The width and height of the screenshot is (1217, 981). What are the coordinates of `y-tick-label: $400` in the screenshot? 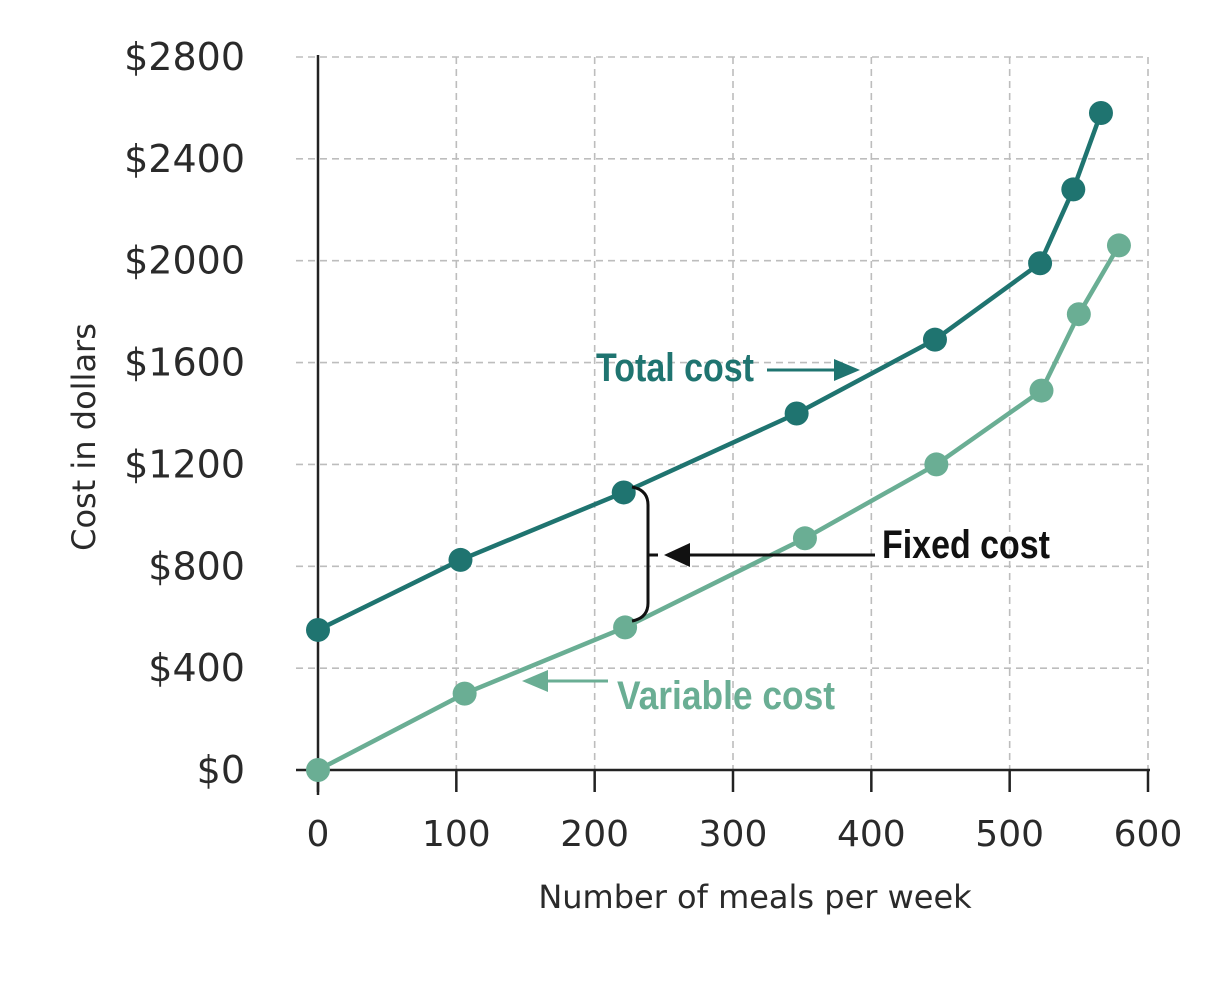 It's located at (196, 668).